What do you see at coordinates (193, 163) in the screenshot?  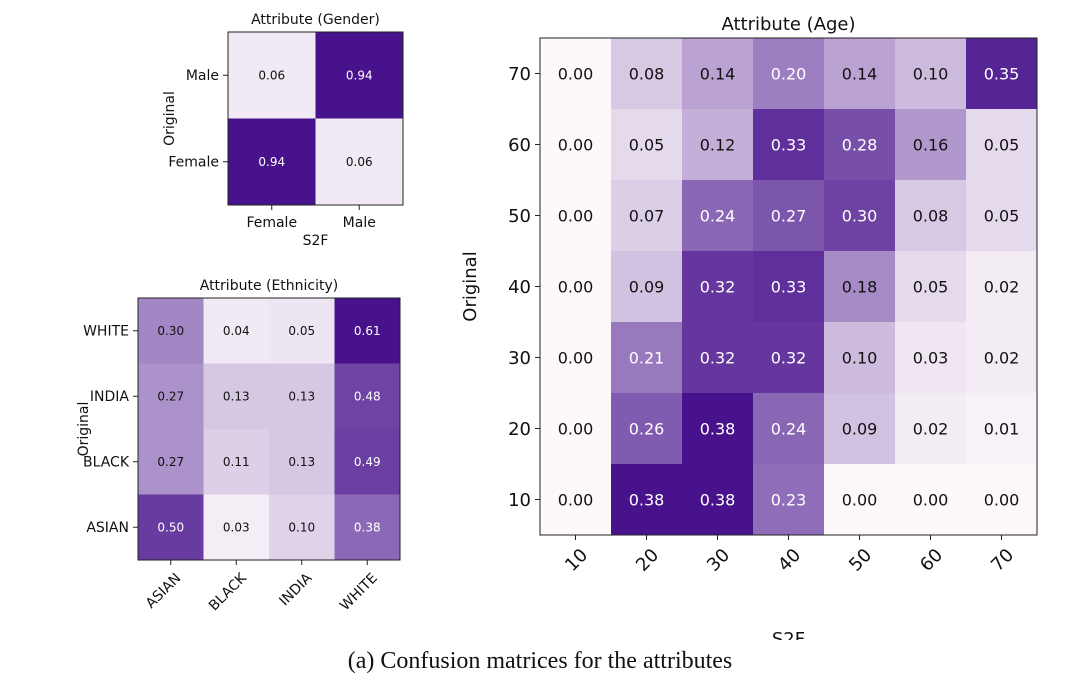 I see `y-tick-label: Female` at bounding box center [193, 163].